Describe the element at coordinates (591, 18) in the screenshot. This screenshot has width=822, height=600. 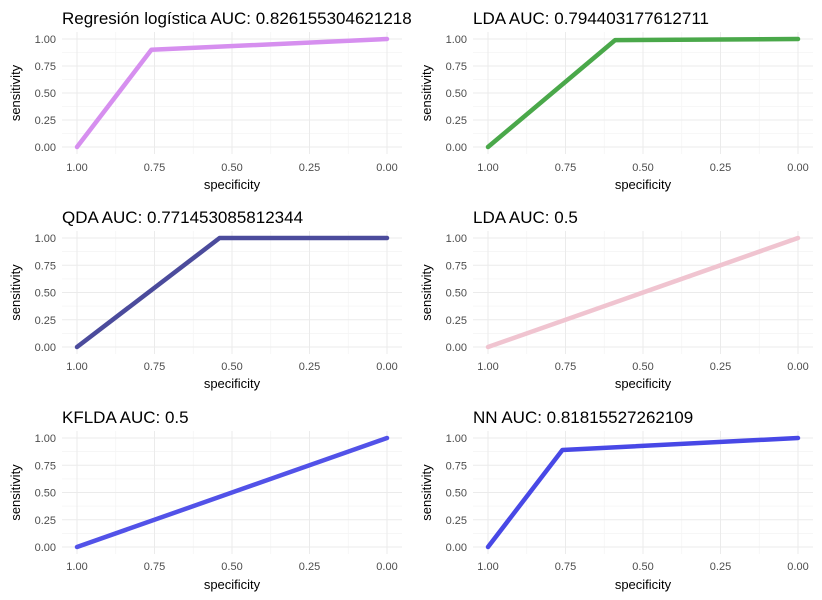
I see `panel-title: LDA AUC: 0.794403177612711` at that location.